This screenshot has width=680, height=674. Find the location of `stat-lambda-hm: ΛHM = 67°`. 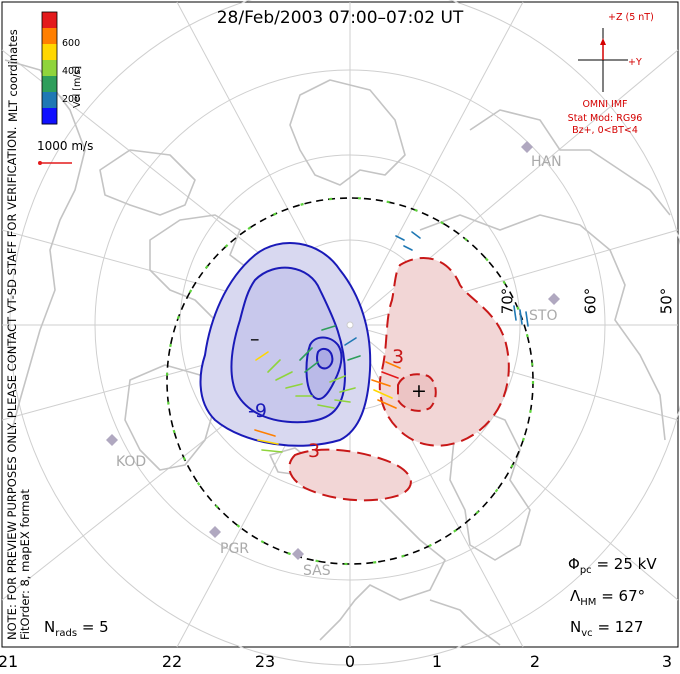

stat-lambda-hm: ΛHM = 67° is located at coordinates (607, 597).